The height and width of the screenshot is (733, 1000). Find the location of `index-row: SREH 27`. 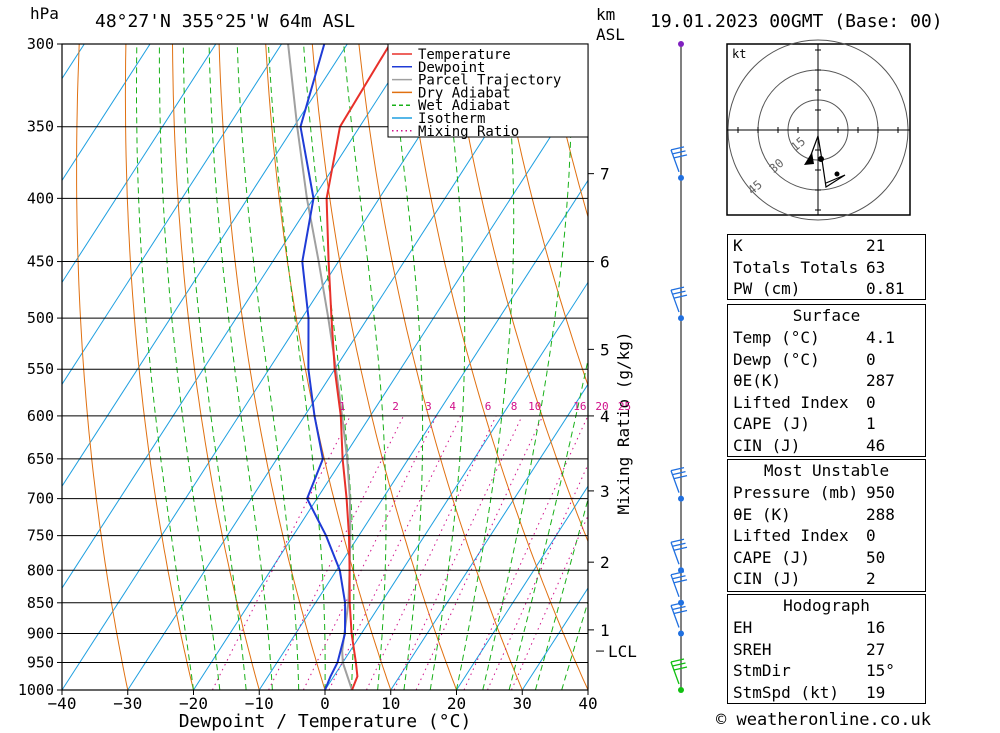

index-row: SREH 27 is located at coordinates (809, 649).